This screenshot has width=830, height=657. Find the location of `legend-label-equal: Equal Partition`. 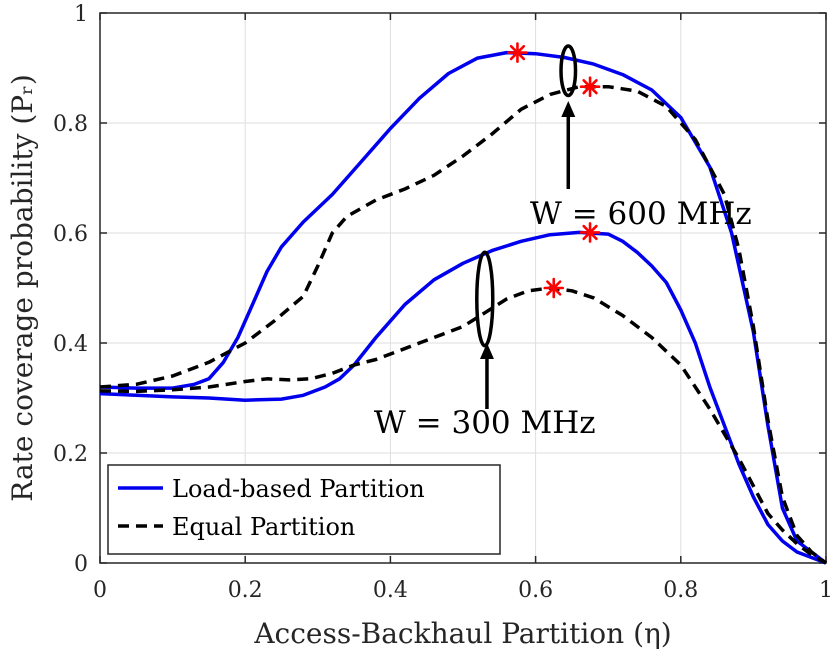

legend-label-equal: Equal Partition is located at coordinates (263, 527).